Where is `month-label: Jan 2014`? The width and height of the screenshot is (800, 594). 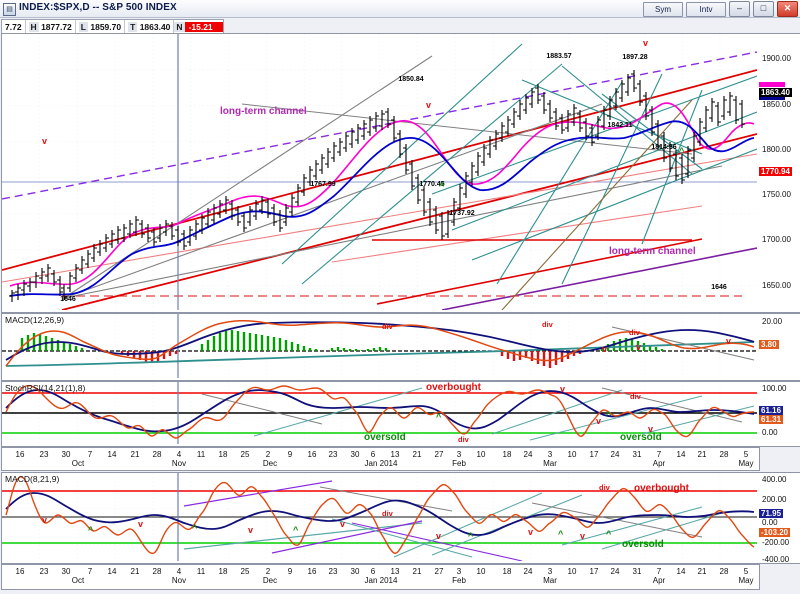 month-label: Jan 2014 is located at coordinates (381, 580).